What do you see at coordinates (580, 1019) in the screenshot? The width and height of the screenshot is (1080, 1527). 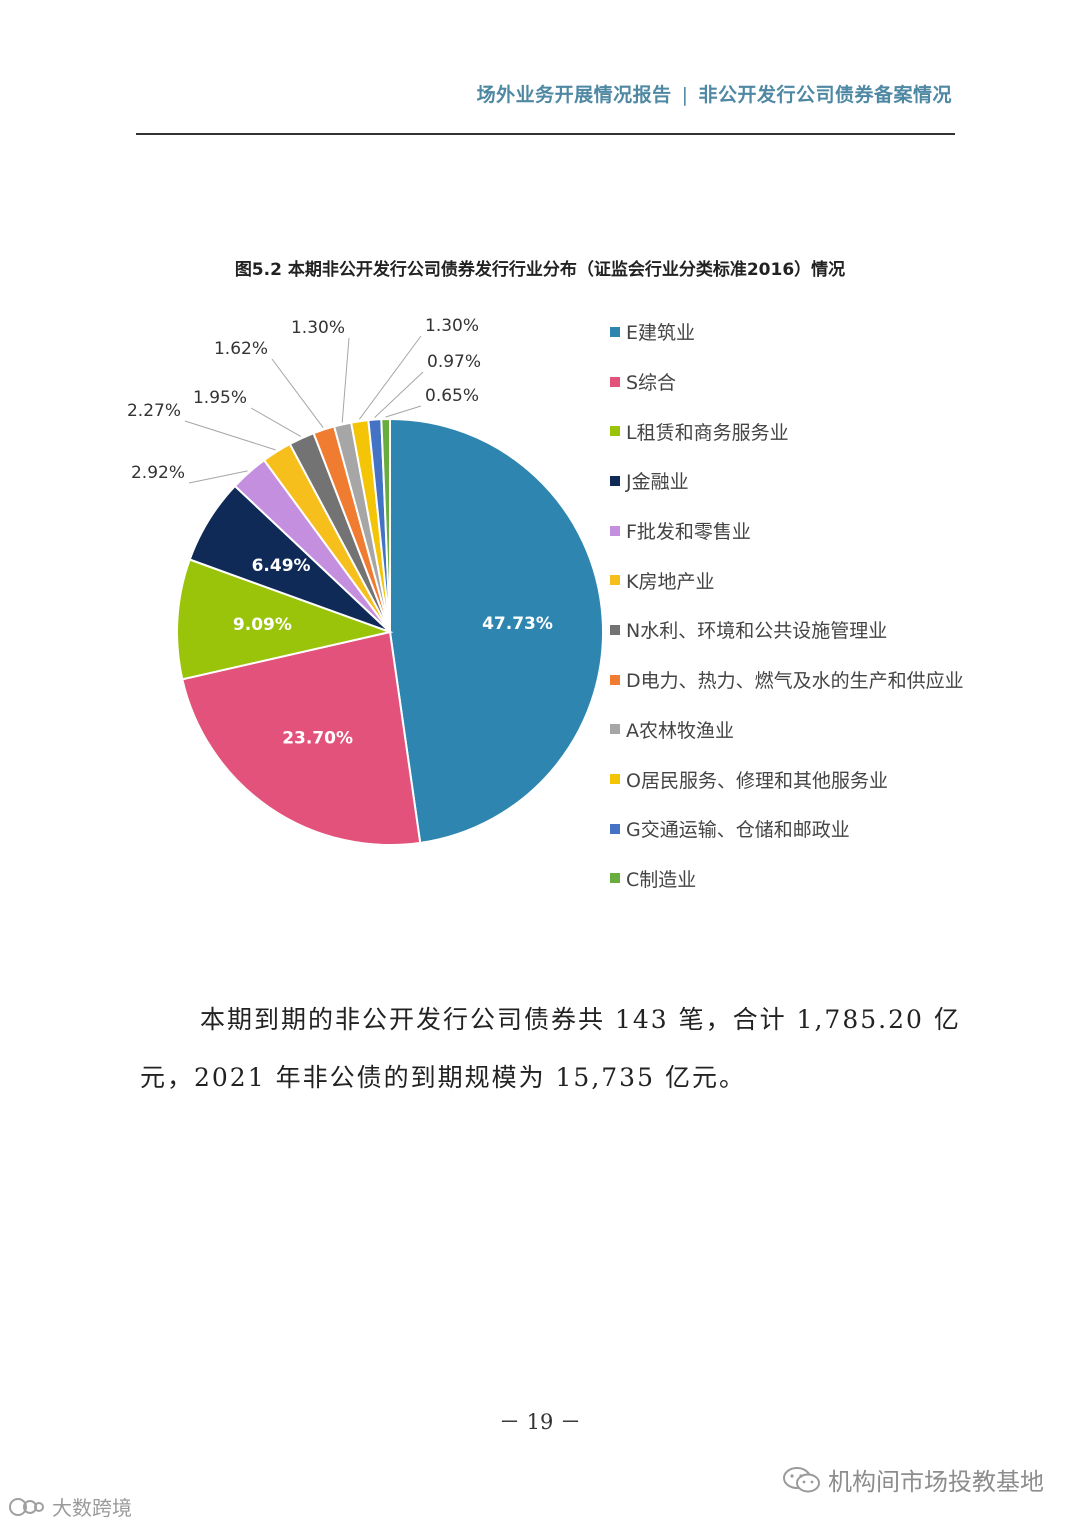 I see `body-paragraph-line-1: 本期到期的非公开发行公司债券共 143 笔，合计 1,785.20 亿` at bounding box center [580, 1019].